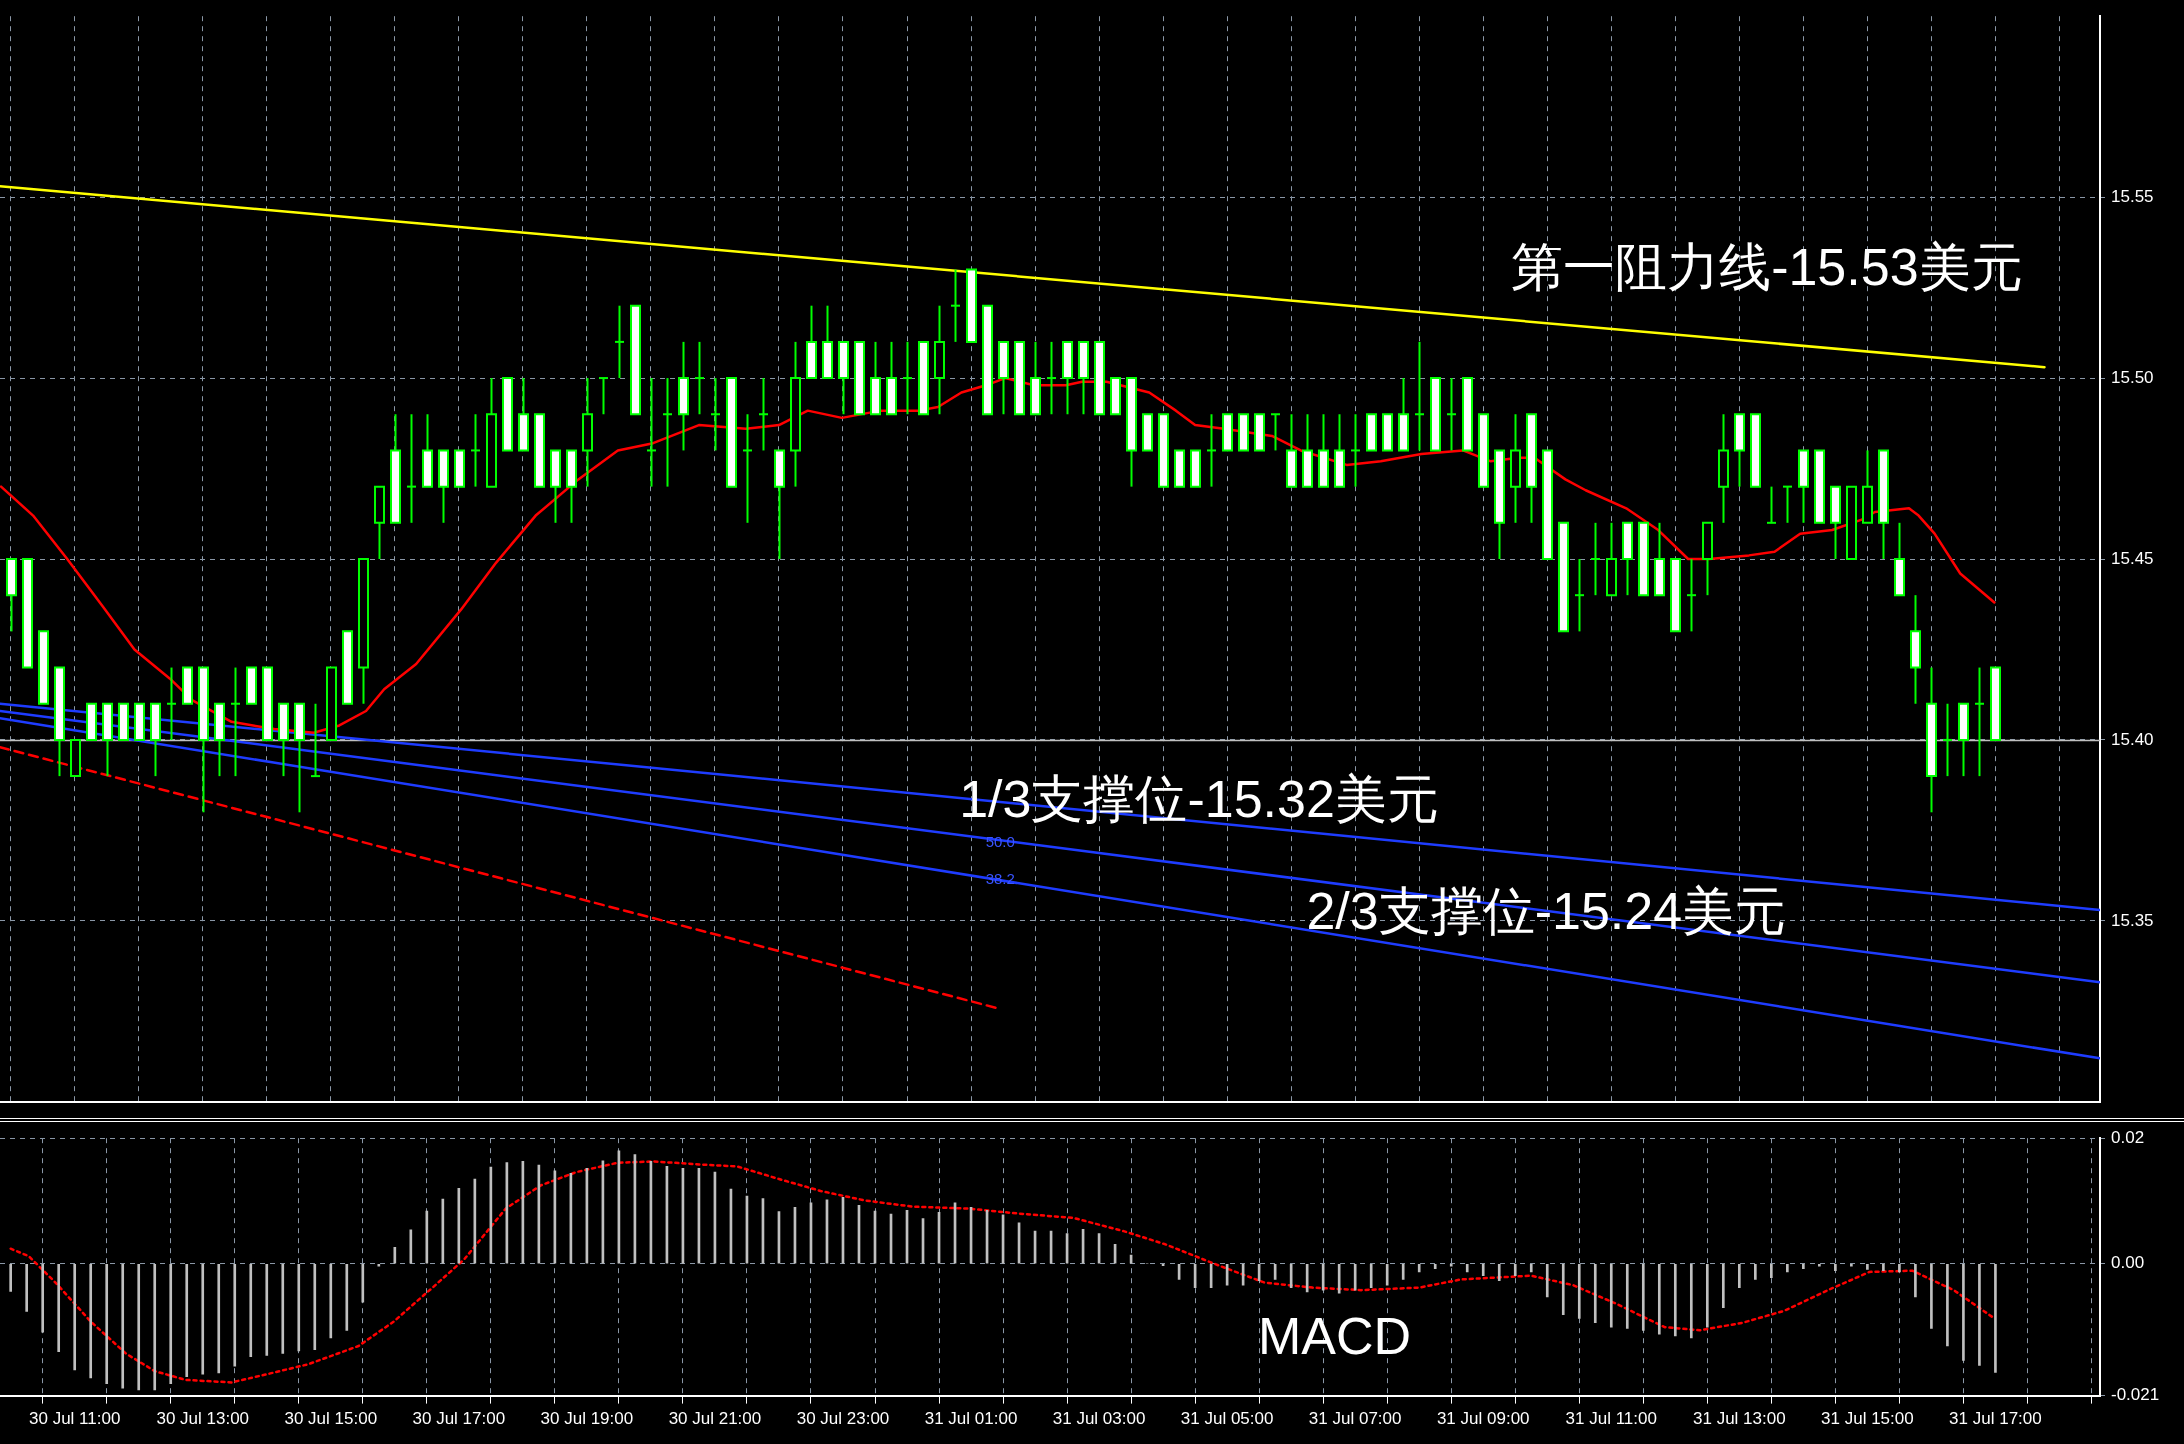 This screenshot has height=1444, width=2184. I want to click on y-tick-label: 15.35, so click(2132, 920).